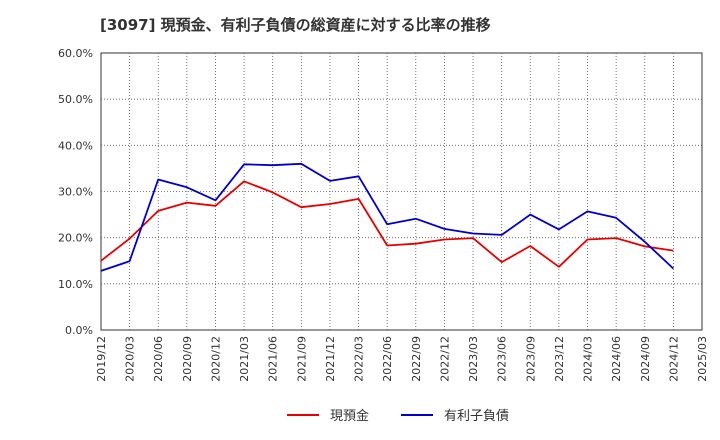  What do you see at coordinates (645, 359) in the screenshot?
I see `x-tick-label: 2024/09` at bounding box center [645, 359].